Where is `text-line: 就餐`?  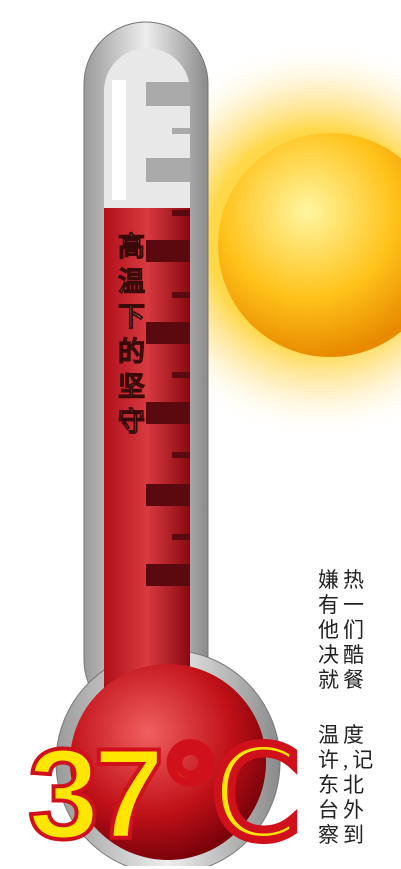 text-line: 就餐 is located at coordinates (343, 680).